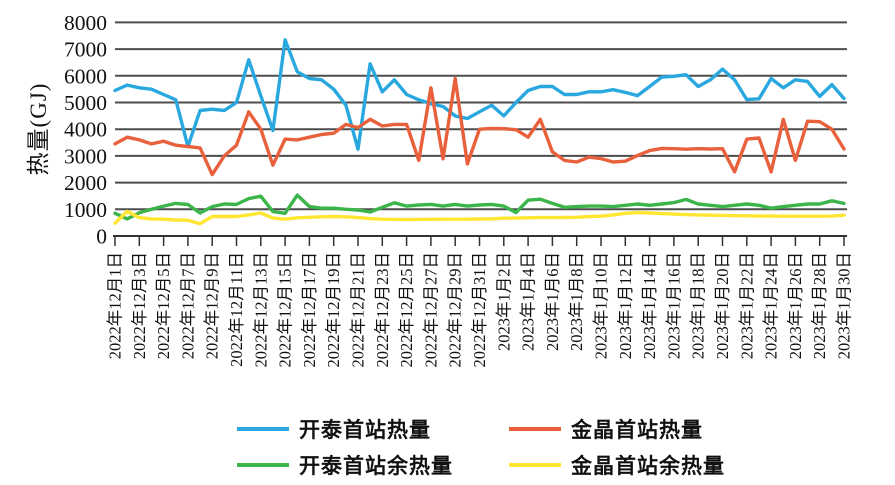 This screenshot has height=485, width=895. Describe the element at coordinates (648, 465) in the screenshot. I see `legend-label: 金晶首站余热量` at that location.